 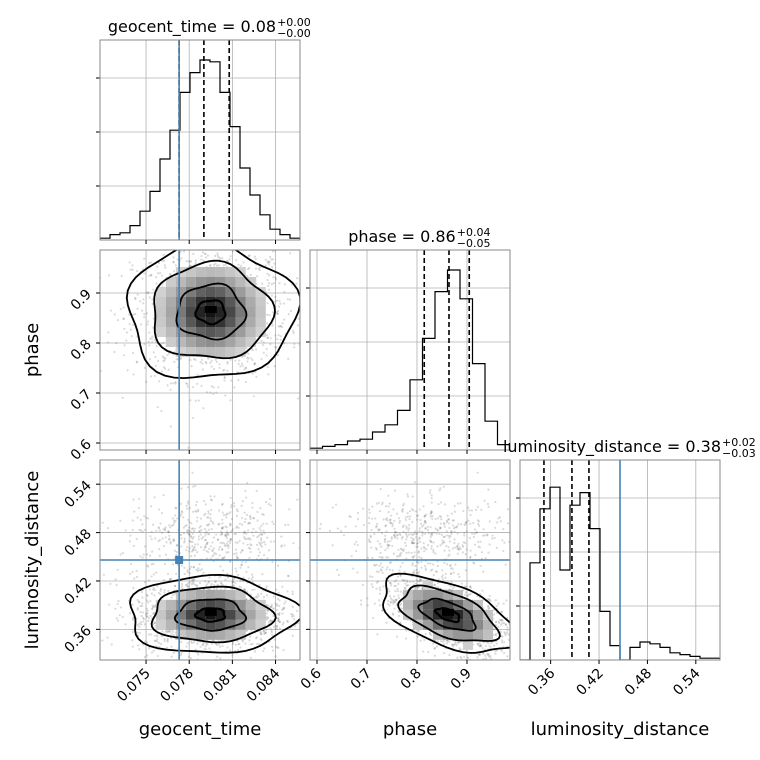 What do you see at coordinates (410, 359) in the screenshot?
I see `histogram-phase` at bounding box center [410, 359].